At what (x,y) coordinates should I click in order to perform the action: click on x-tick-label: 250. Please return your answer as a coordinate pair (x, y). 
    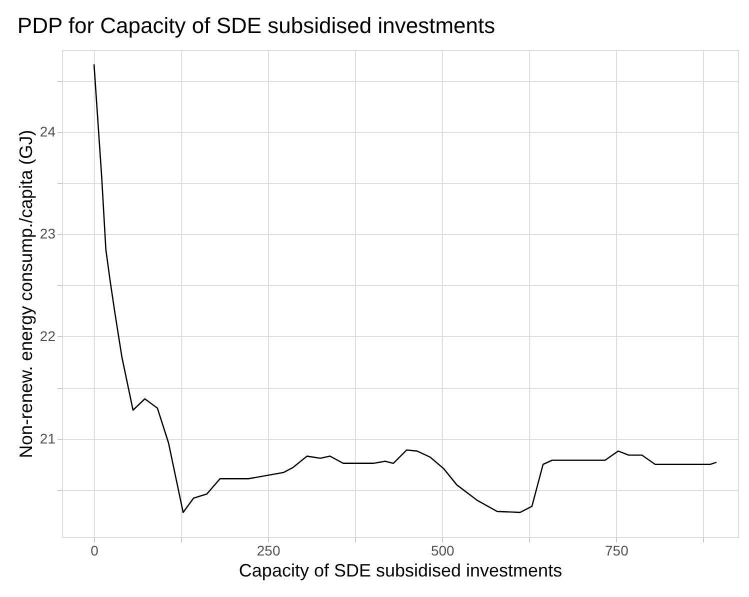
    Looking at the image, I should click on (268, 550).